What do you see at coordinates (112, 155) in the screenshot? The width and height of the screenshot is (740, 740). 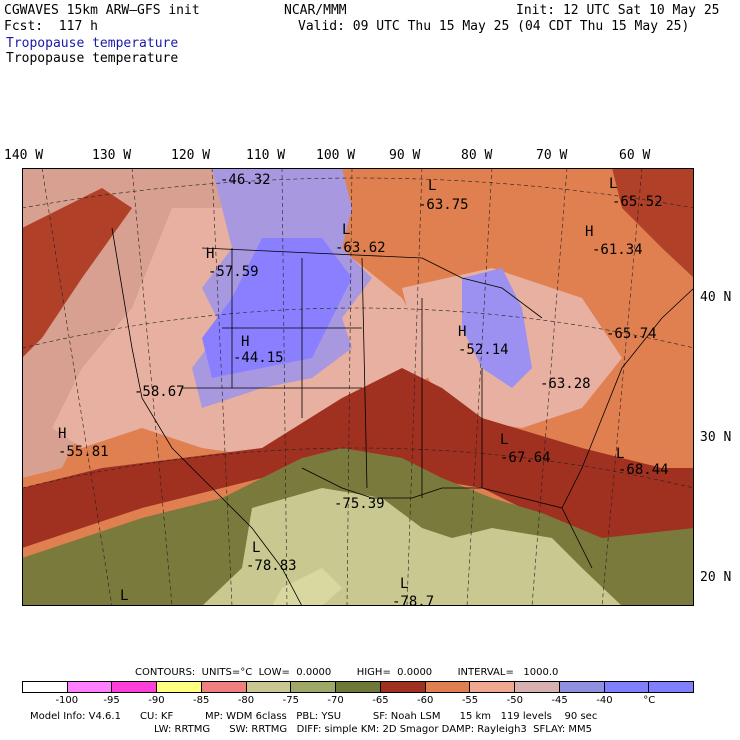 I see `lon-label: 130 W` at bounding box center [112, 155].